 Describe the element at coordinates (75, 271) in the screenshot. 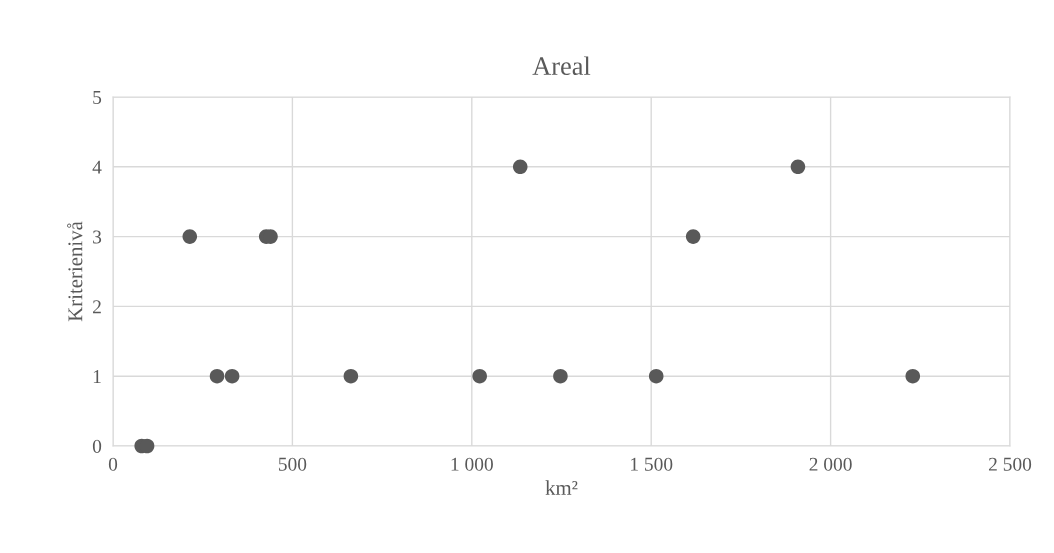

I see `y-axis-title: Kriterienivå` at that location.